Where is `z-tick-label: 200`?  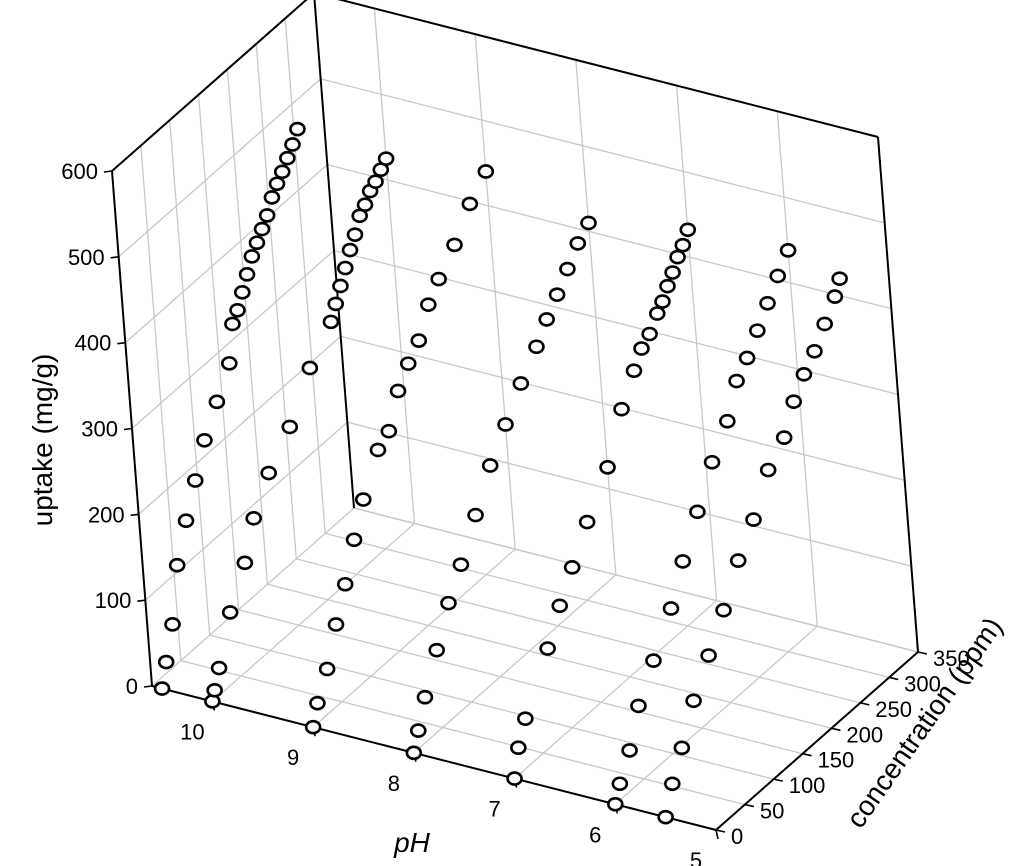
z-tick-label: 200 is located at coordinates (106, 514).